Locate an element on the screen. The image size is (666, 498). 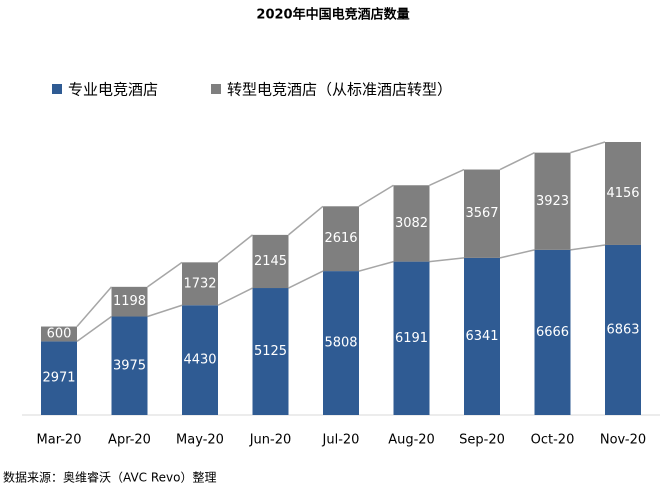
value-label: 600 is located at coordinates (59, 333).